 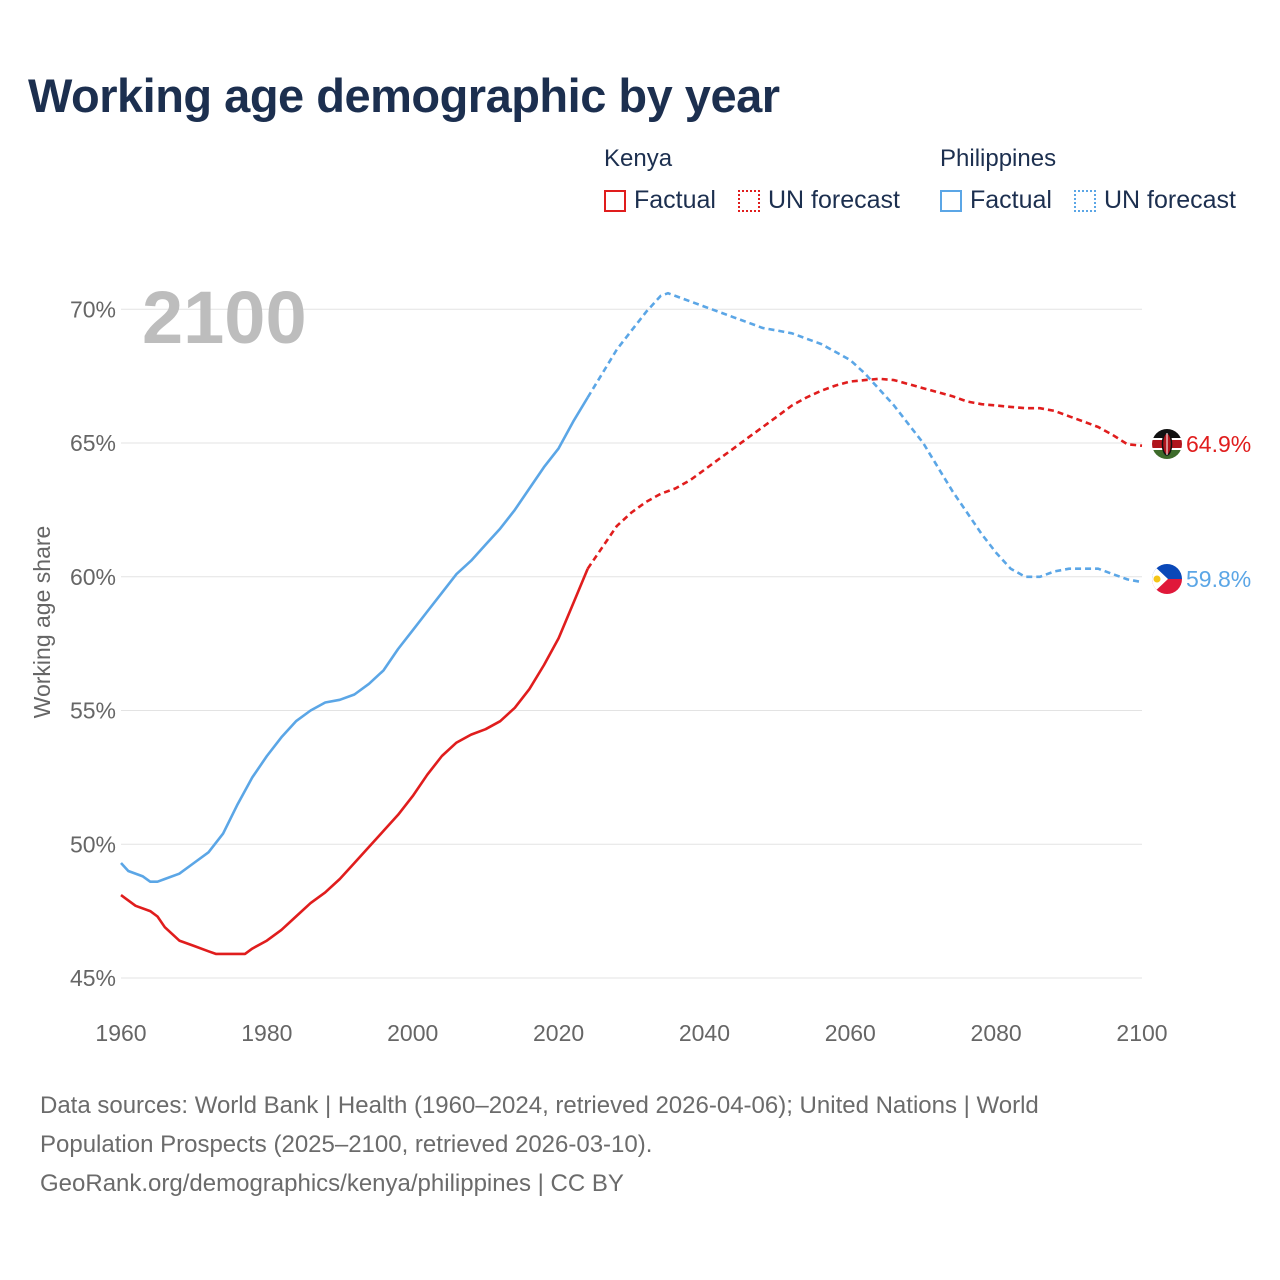 What do you see at coordinates (1167, 579) in the screenshot?
I see `philippines-flag-icon` at bounding box center [1167, 579].